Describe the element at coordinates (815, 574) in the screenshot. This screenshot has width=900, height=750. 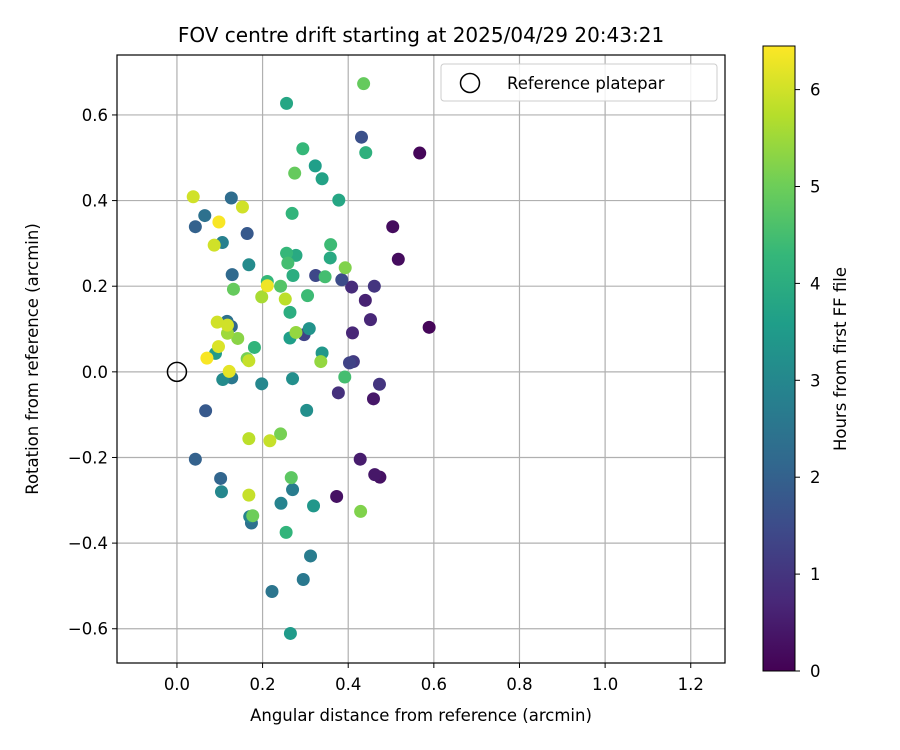
I see `colorbar-tick-label: 1` at that location.